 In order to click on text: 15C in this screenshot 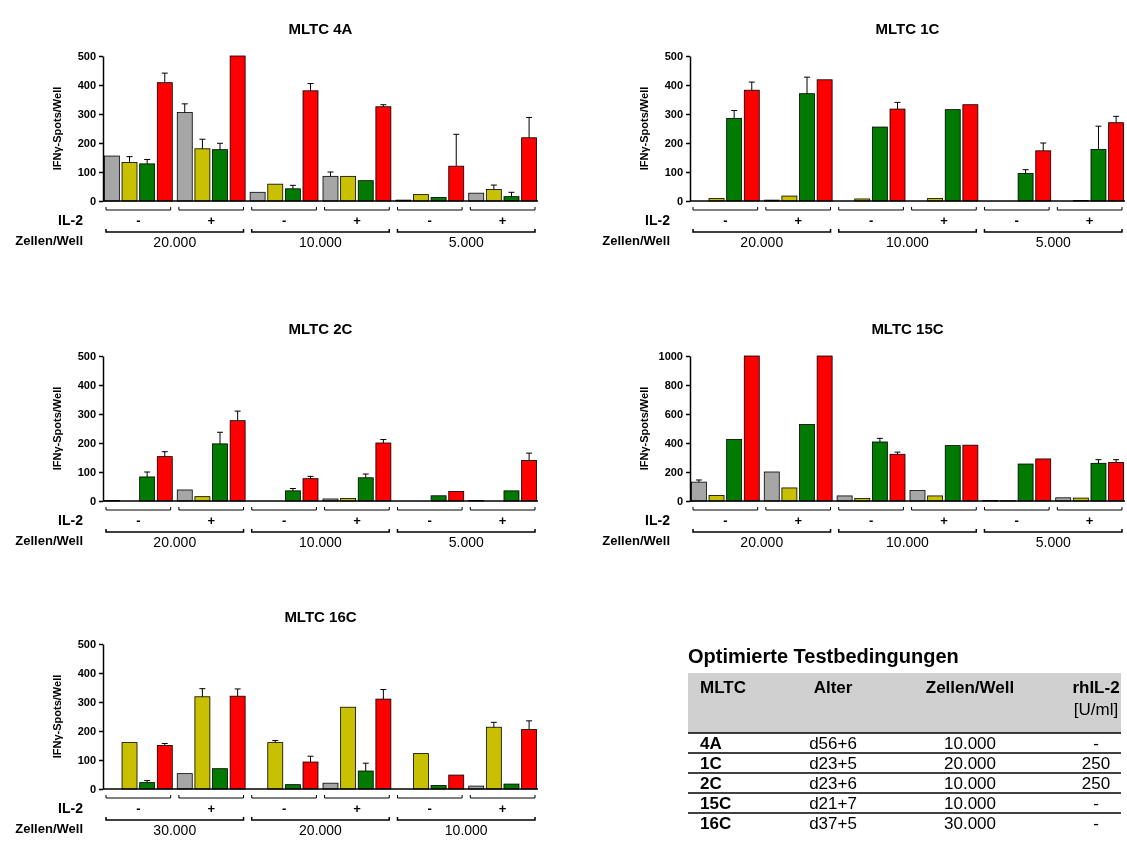, I will do `click(716, 803)`.